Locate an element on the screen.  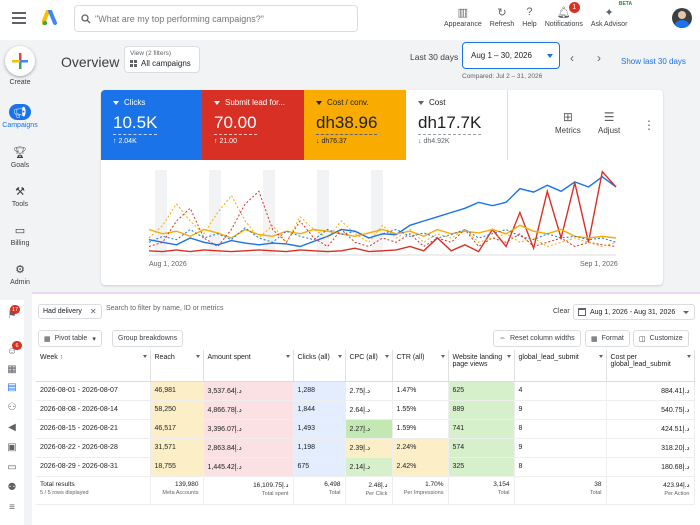
cell-week: 2026-08-01 - 2026-08-07 is located at coordinates (93, 391).